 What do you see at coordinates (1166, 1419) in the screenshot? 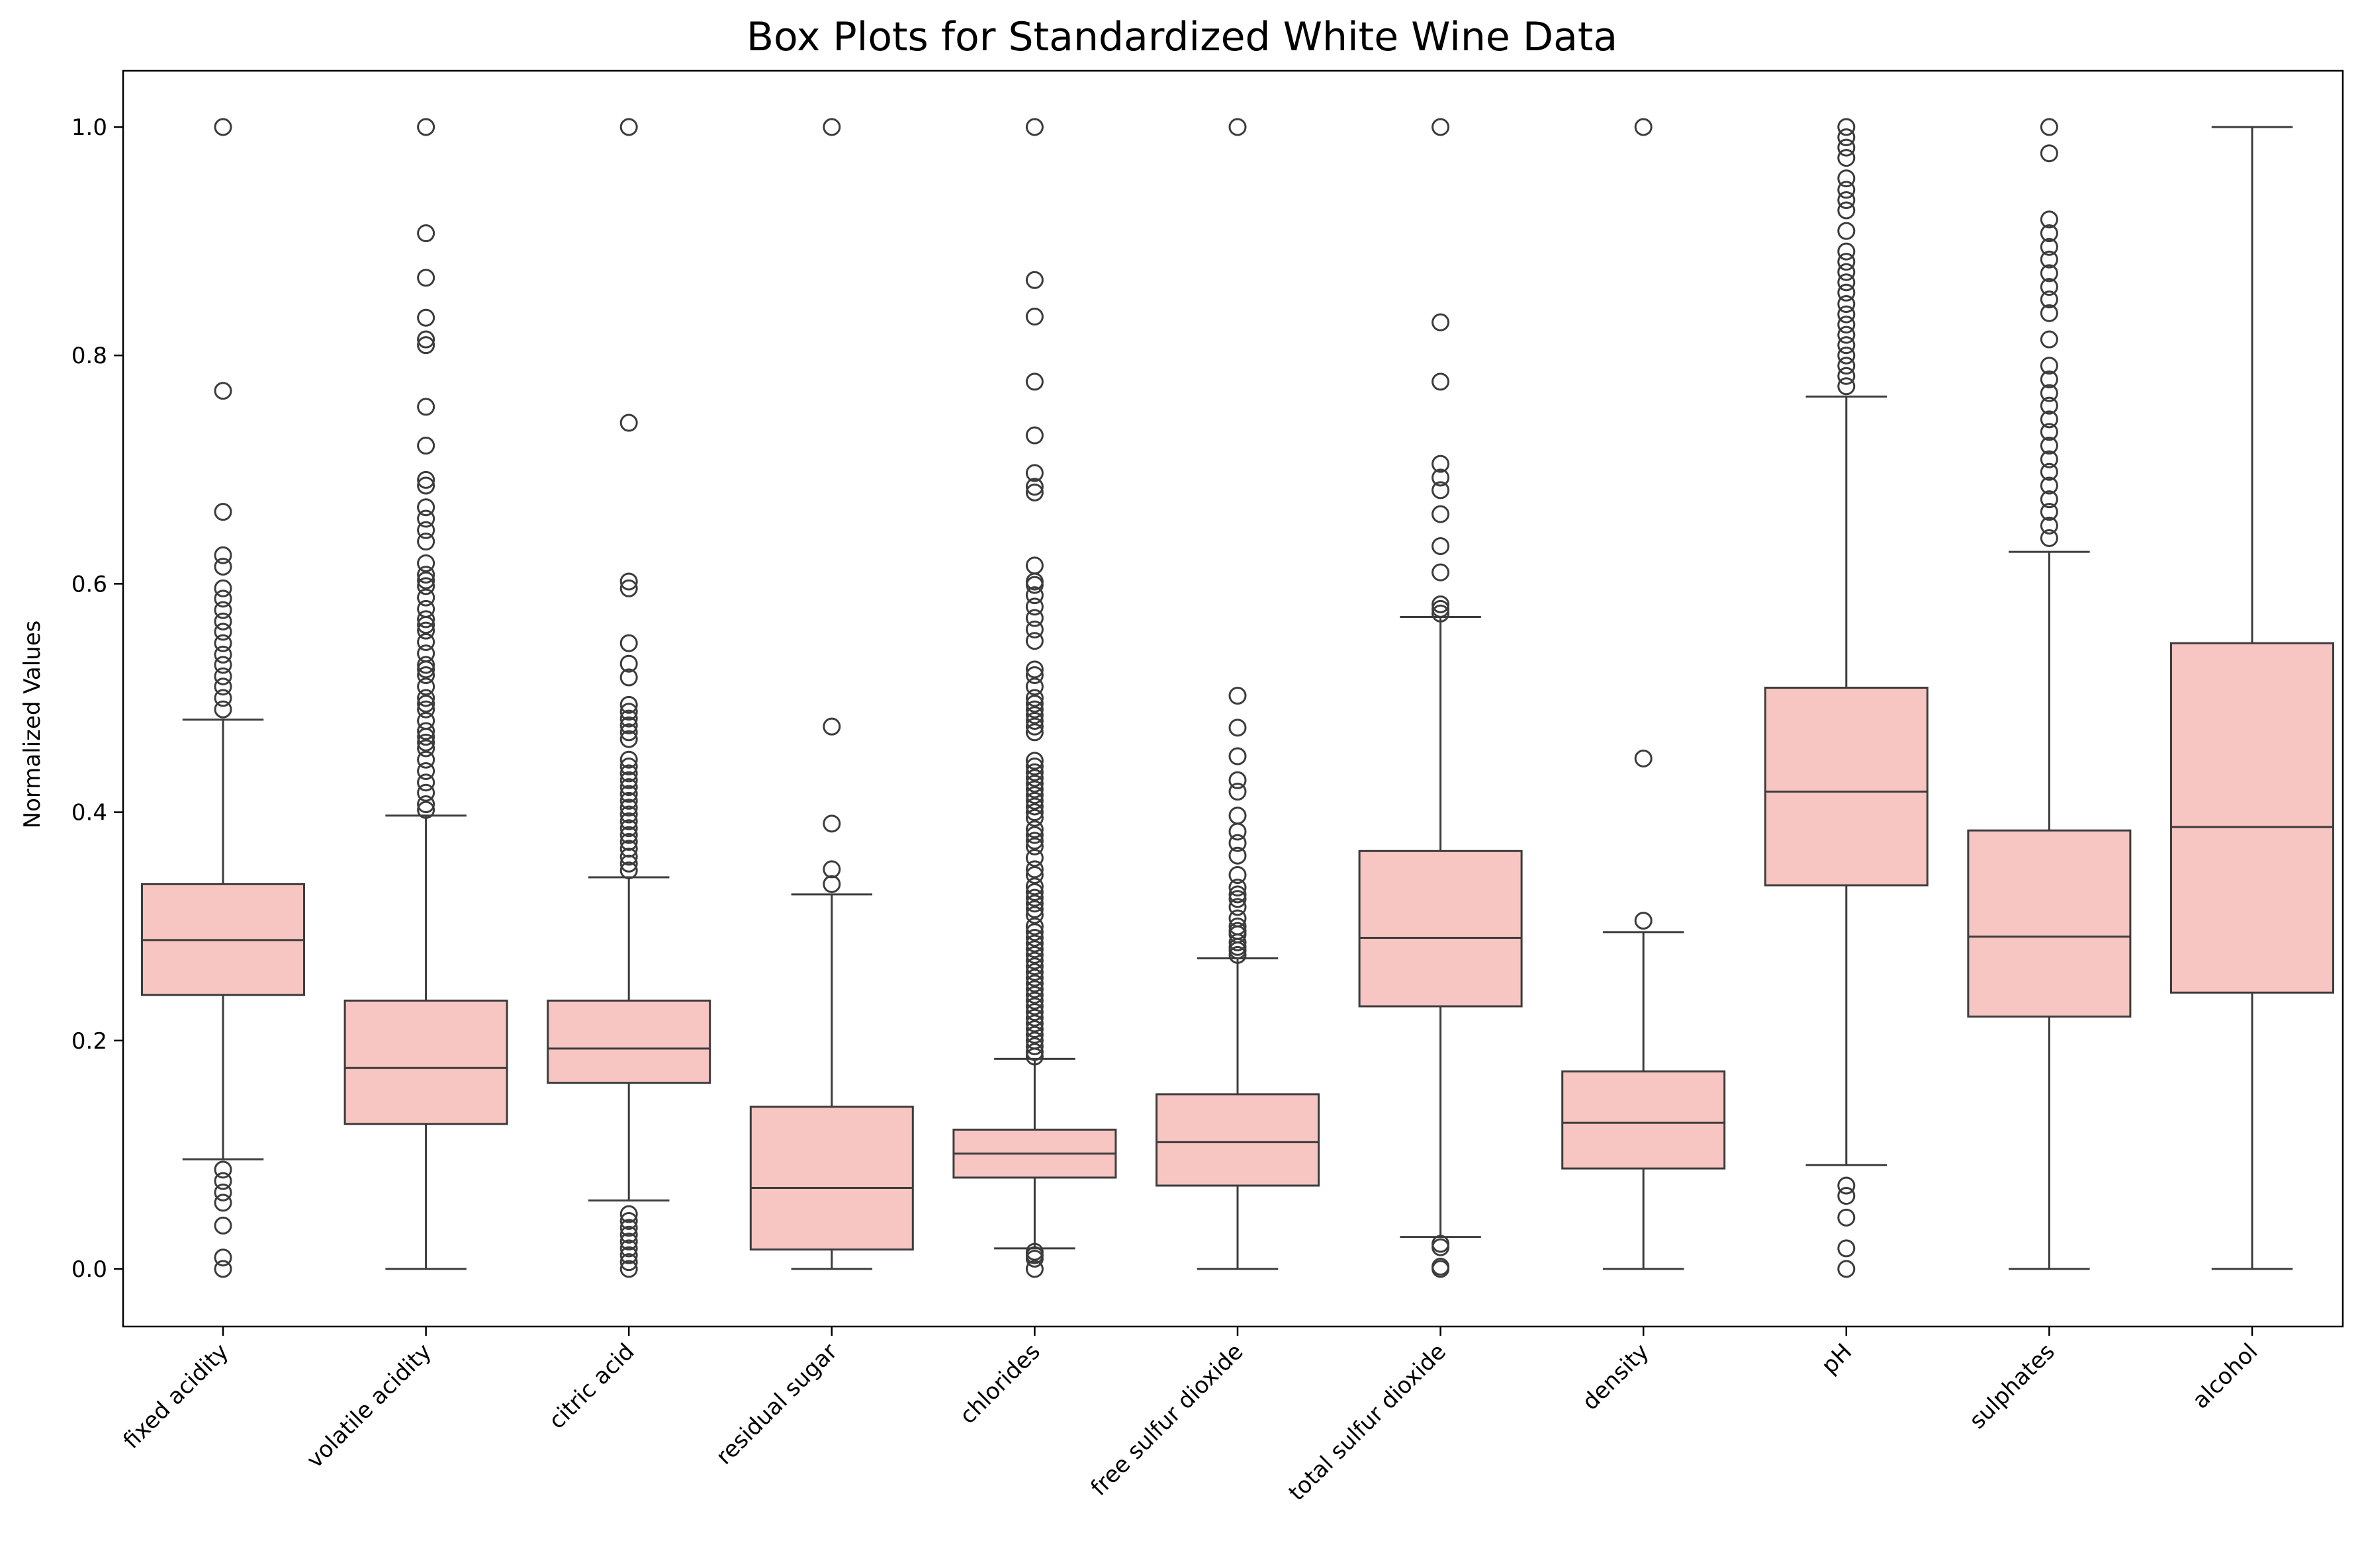
I see `x-tick-label: free sulfur dioxide` at bounding box center [1166, 1419].